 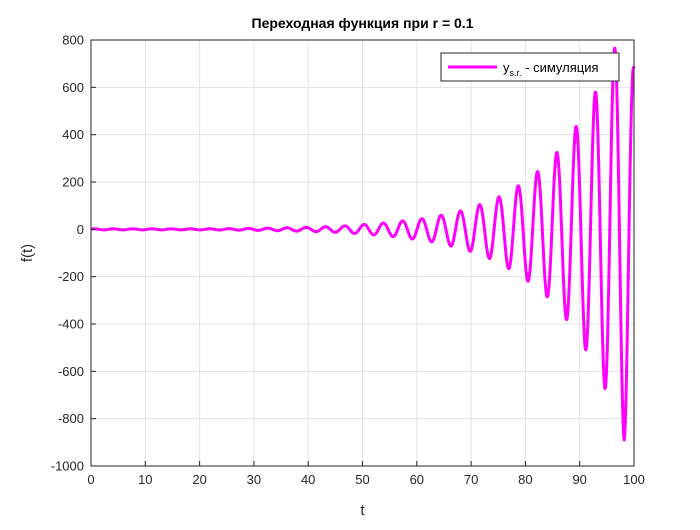 I want to click on x-axis-label: t, so click(x=362, y=510).